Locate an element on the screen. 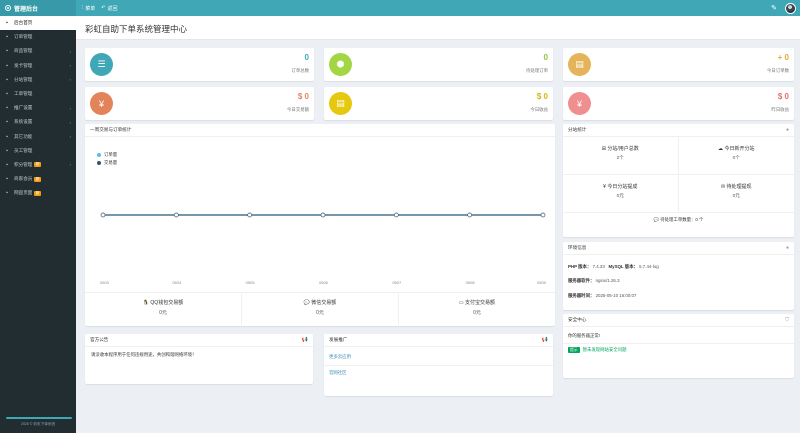 This screenshot has width=800, height=433. substation-value: 0个 is located at coordinates (736, 157).